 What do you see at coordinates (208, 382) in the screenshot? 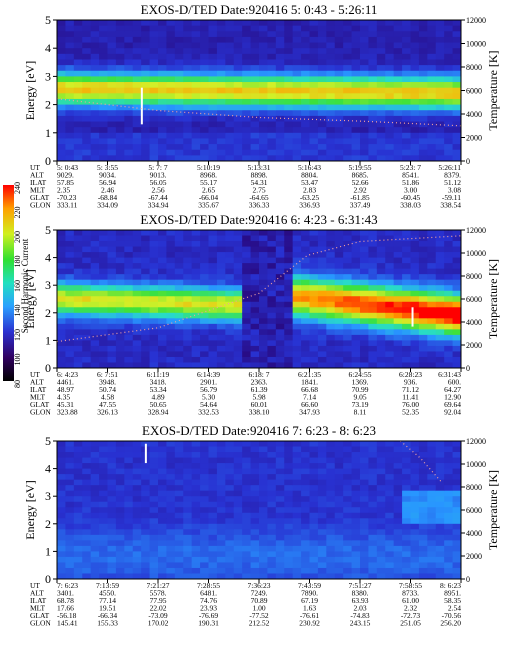
I see `table-cell: 2901.` at bounding box center [208, 382].